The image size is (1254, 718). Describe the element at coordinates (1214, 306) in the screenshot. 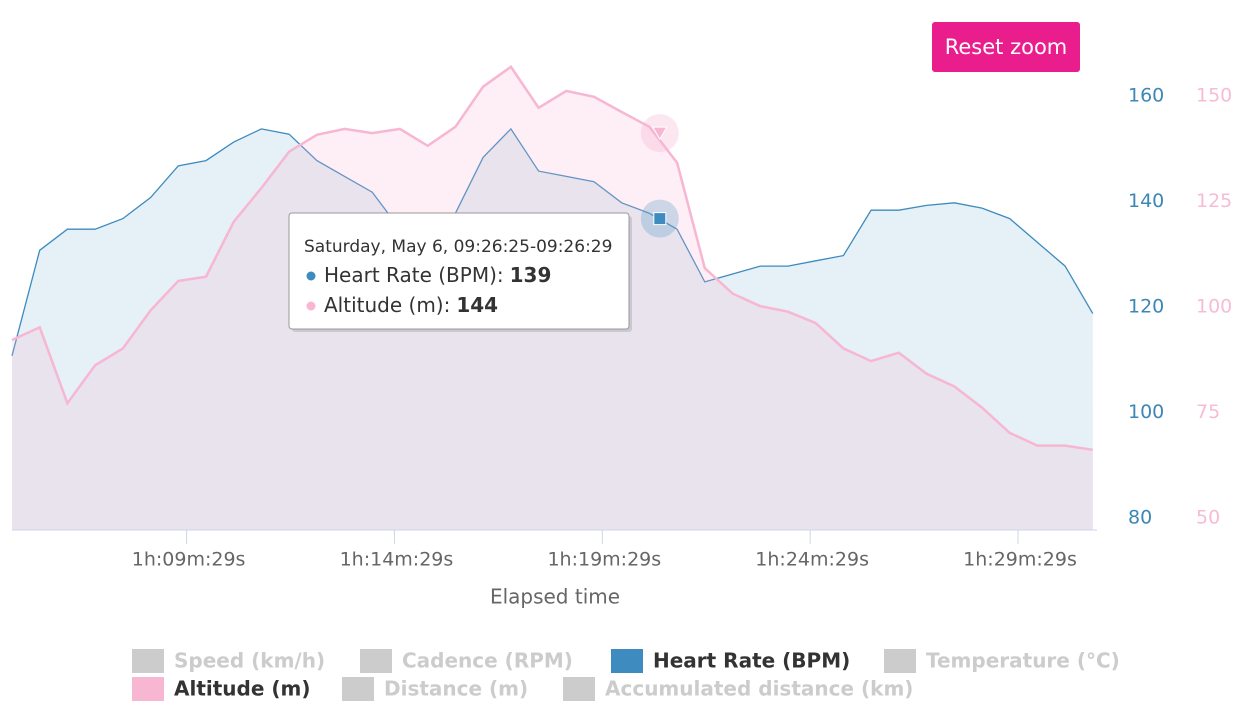

I see `y2-tick-label: 100` at that location.